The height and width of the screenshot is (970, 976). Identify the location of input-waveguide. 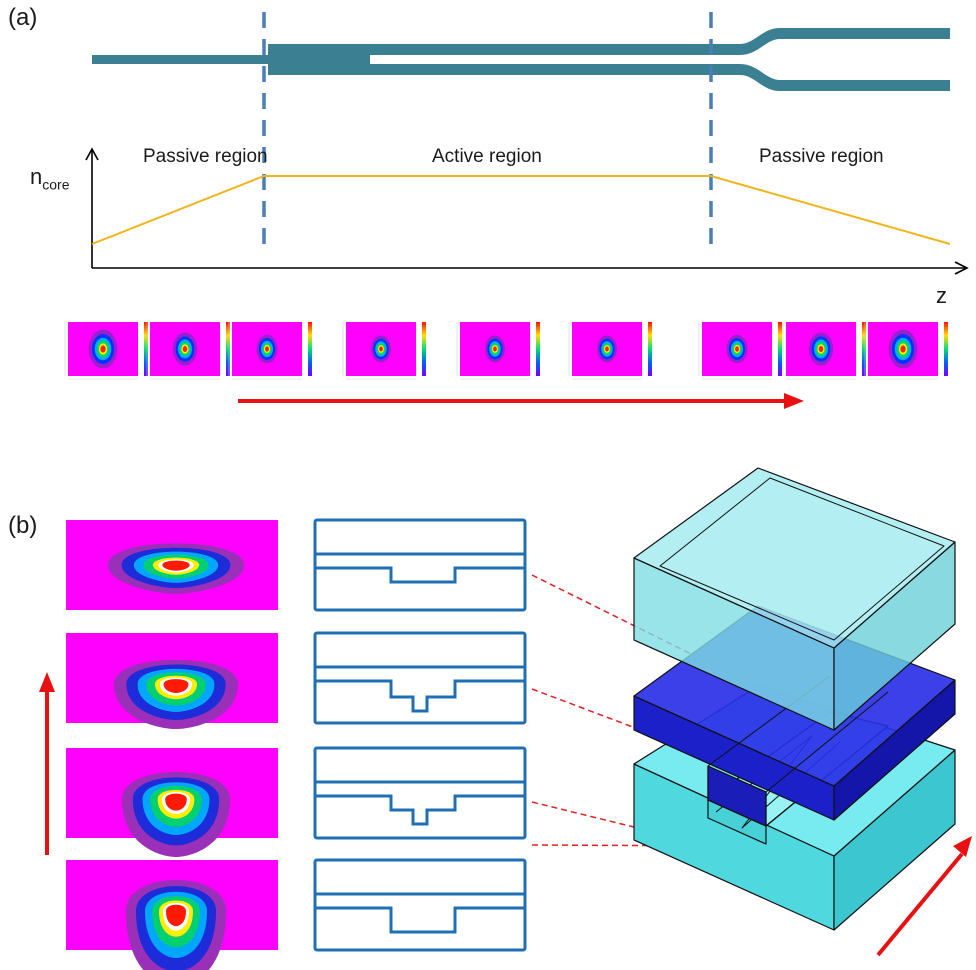
(181, 59).